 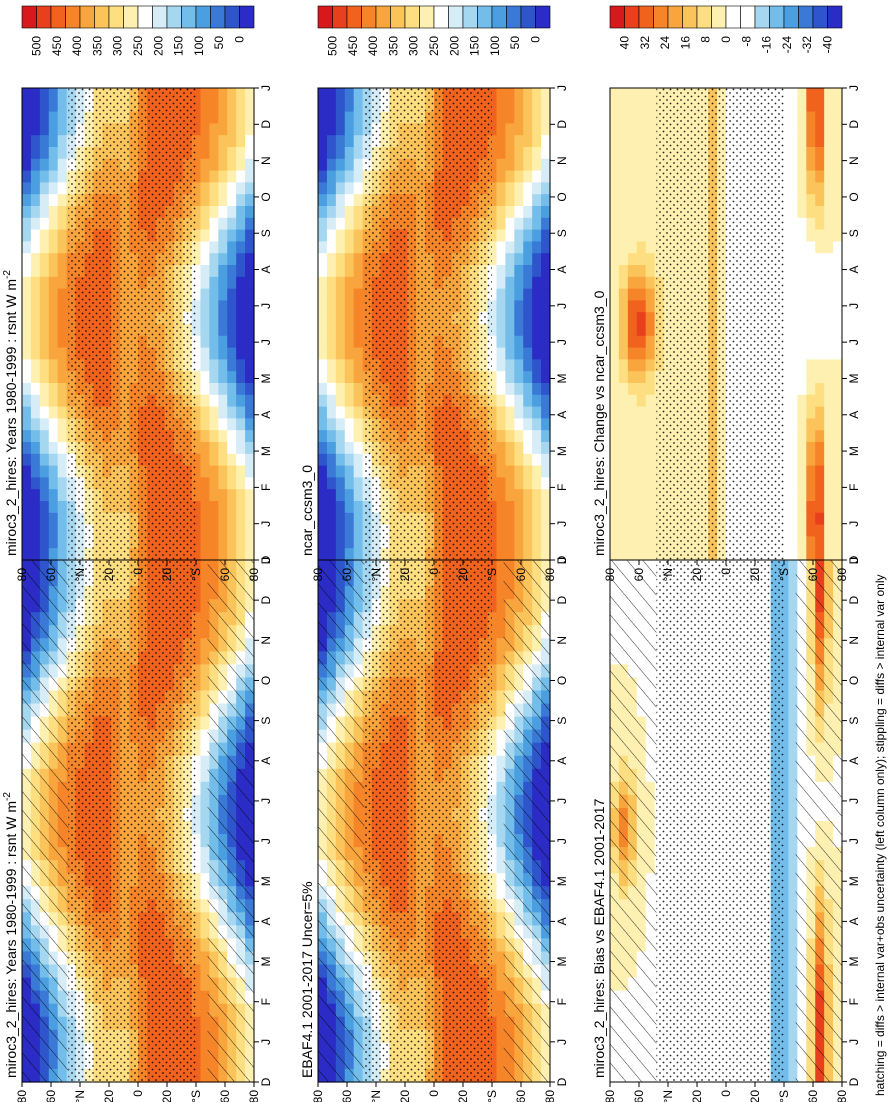 I want to click on lat-label: 20, so click(x=463, y=575).